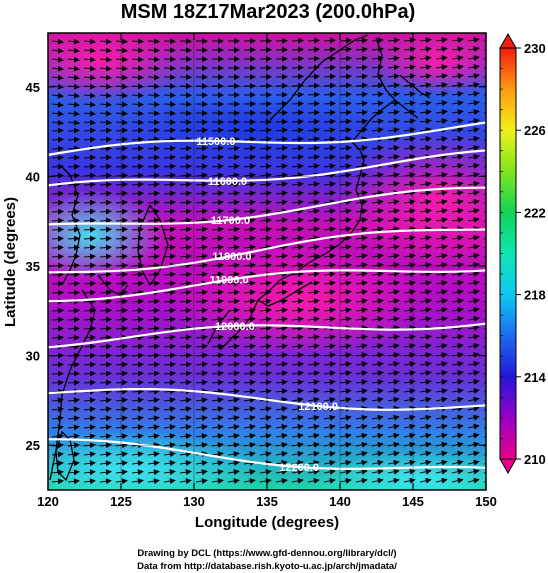 The height and width of the screenshot is (573, 548). I want to click on contour-label: 11700.0, so click(230, 221).